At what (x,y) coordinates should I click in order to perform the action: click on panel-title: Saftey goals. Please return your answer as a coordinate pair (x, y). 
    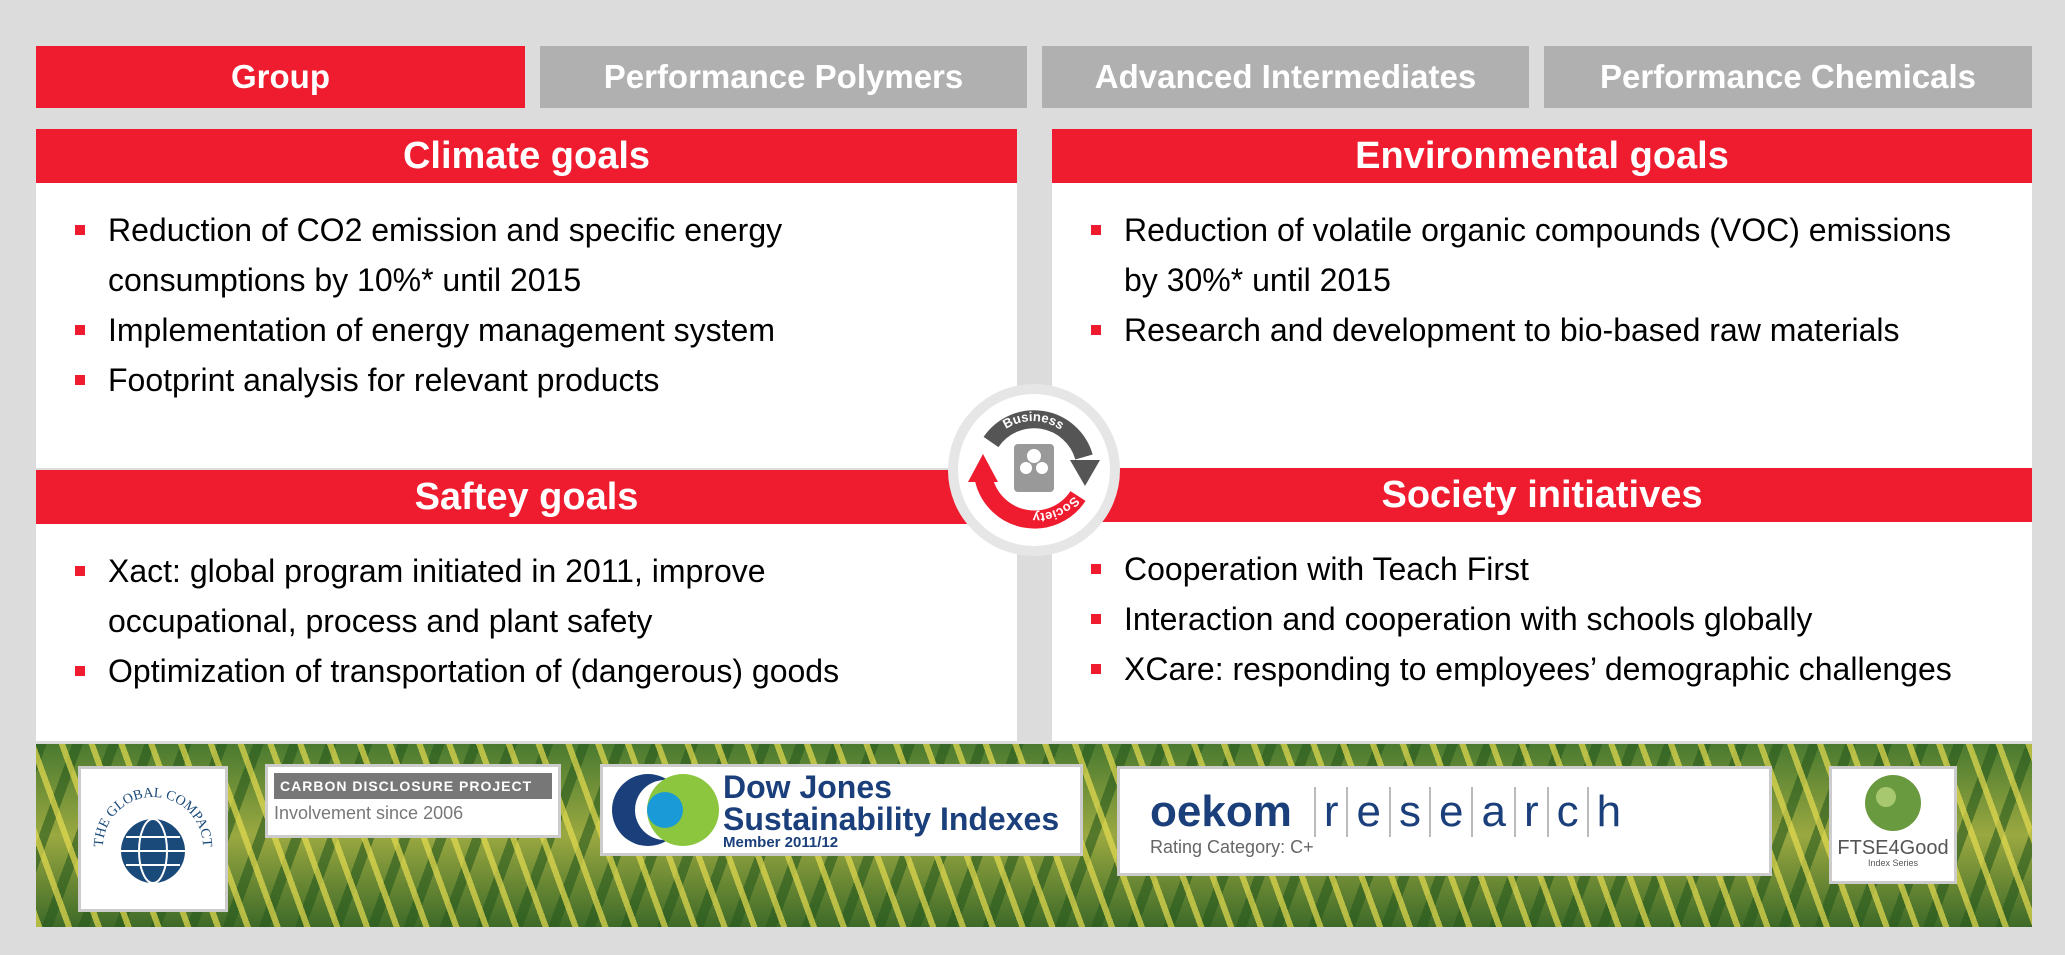
    Looking at the image, I should click on (526, 497).